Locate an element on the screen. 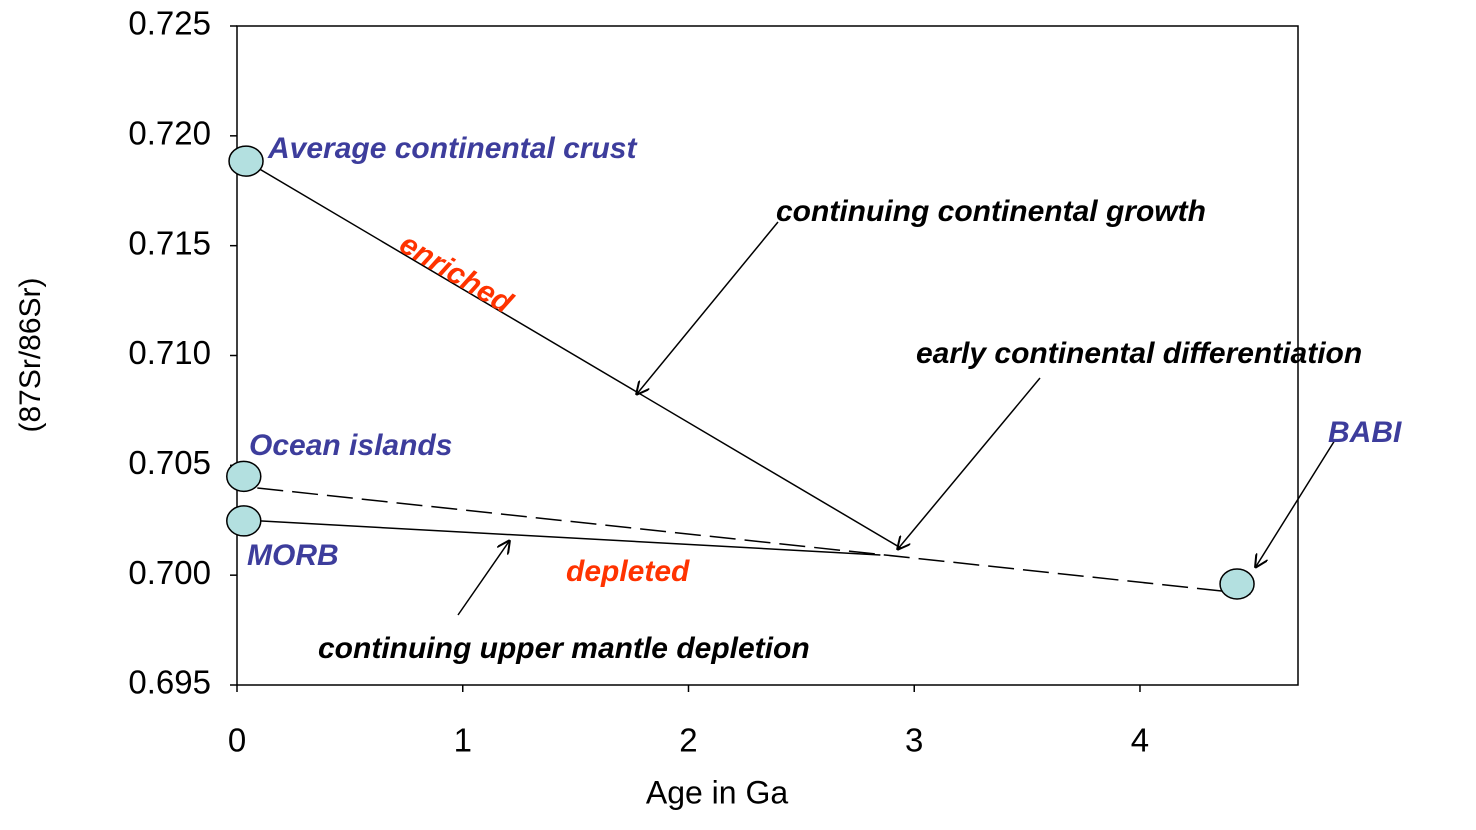  x-tick-label: 2 is located at coordinates (688, 740).